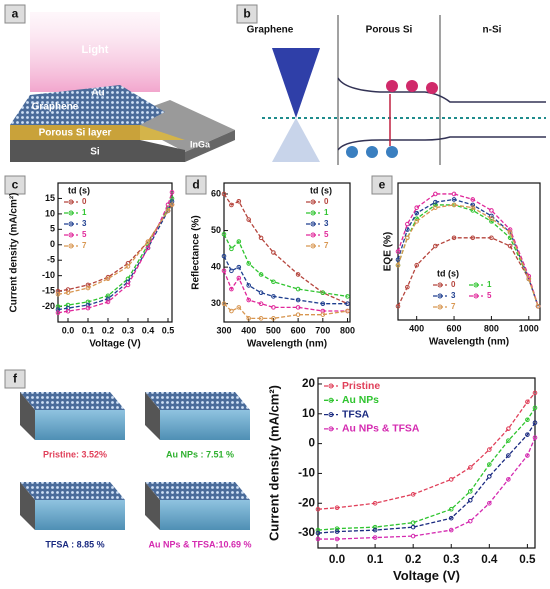 Image resolution: width=550 pixels, height=589 pixels. What do you see at coordinates (375, 559) in the screenshot?
I see `x-tick-label: 0.1` at bounding box center [375, 559].